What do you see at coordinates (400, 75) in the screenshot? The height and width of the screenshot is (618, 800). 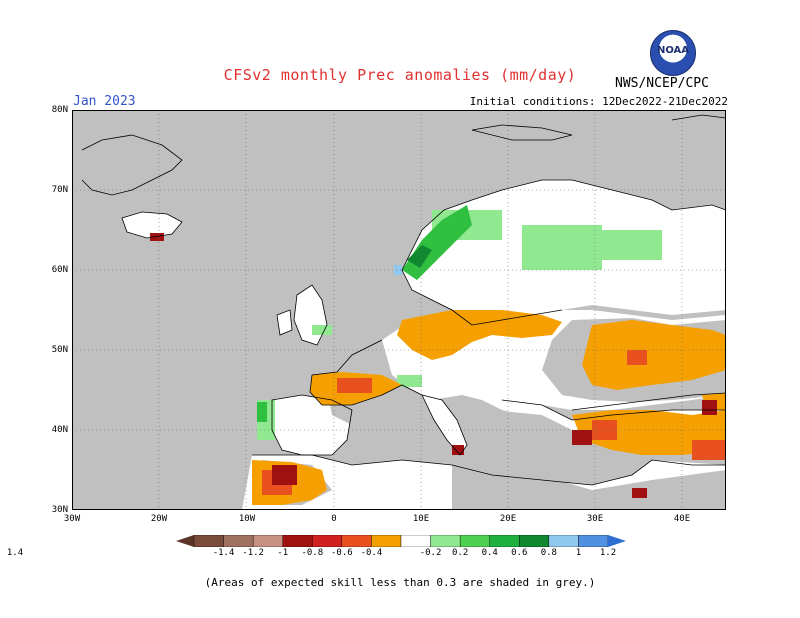 I see `chart-title: CFSv2 monthly Prec anomalies (mm/day)` at bounding box center [400, 75].